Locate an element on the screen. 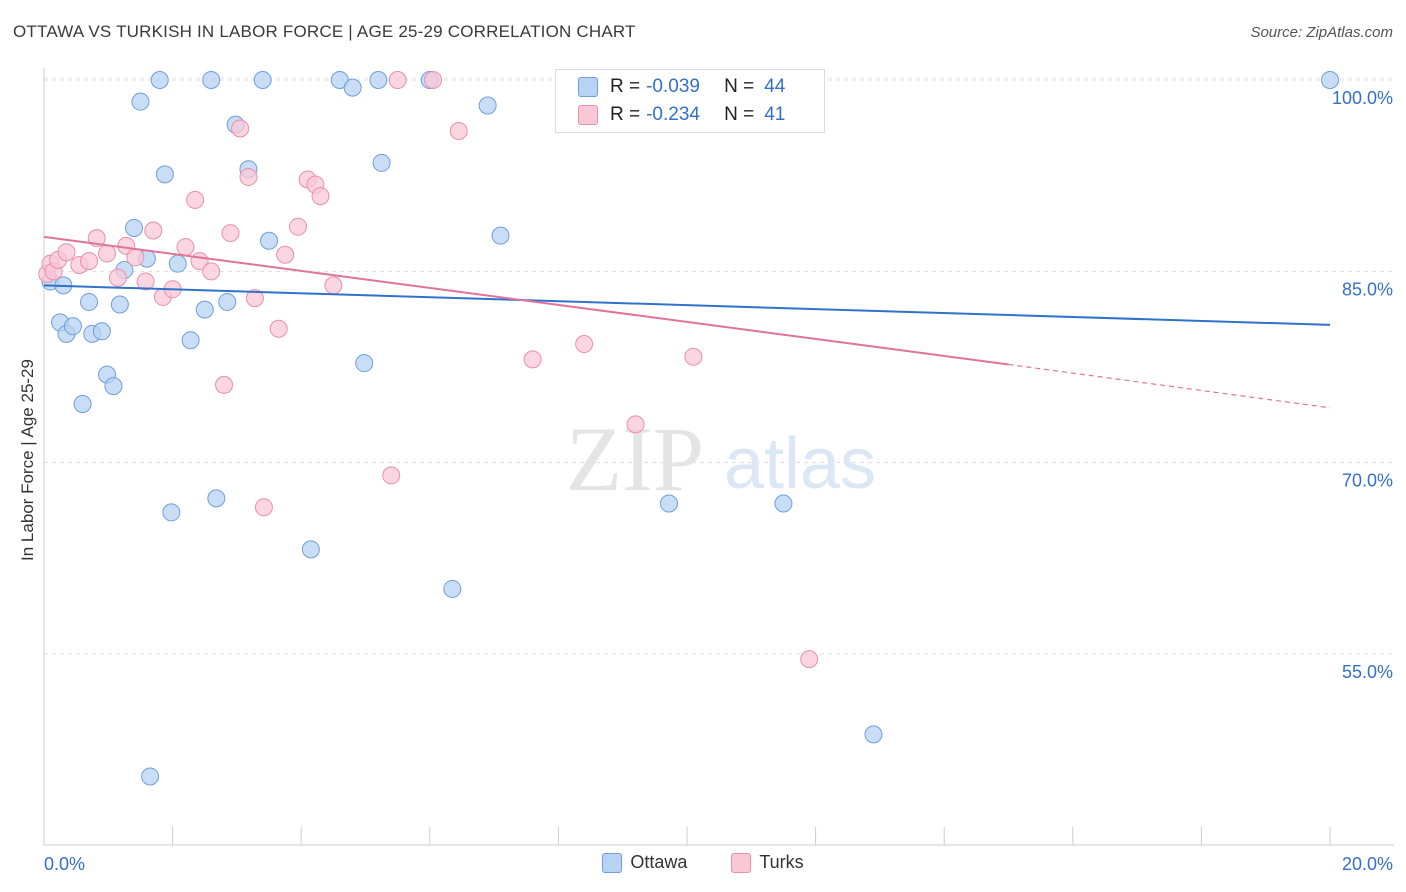 The width and height of the screenshot is (1406, 892). legend-swatch-ottawa is located at coordinates (612, 862).